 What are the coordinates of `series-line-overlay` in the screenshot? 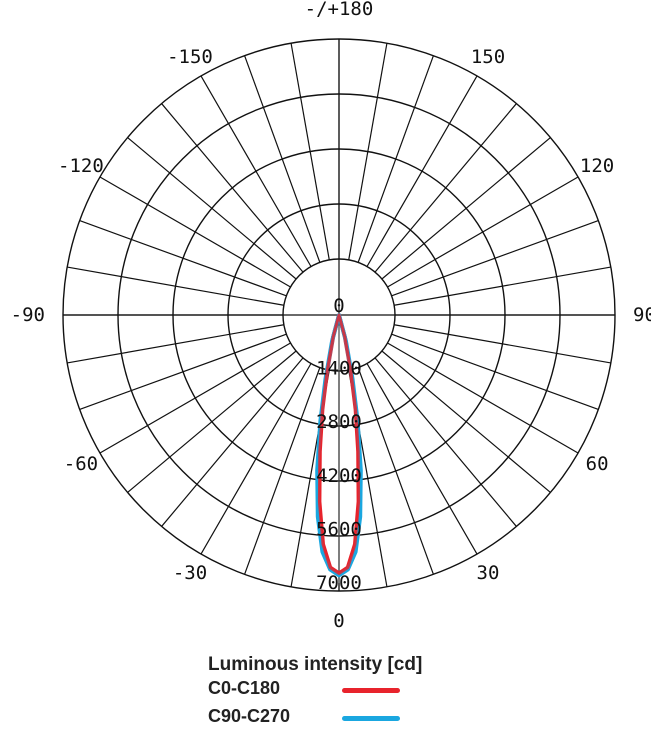 It's located at (339, 444).